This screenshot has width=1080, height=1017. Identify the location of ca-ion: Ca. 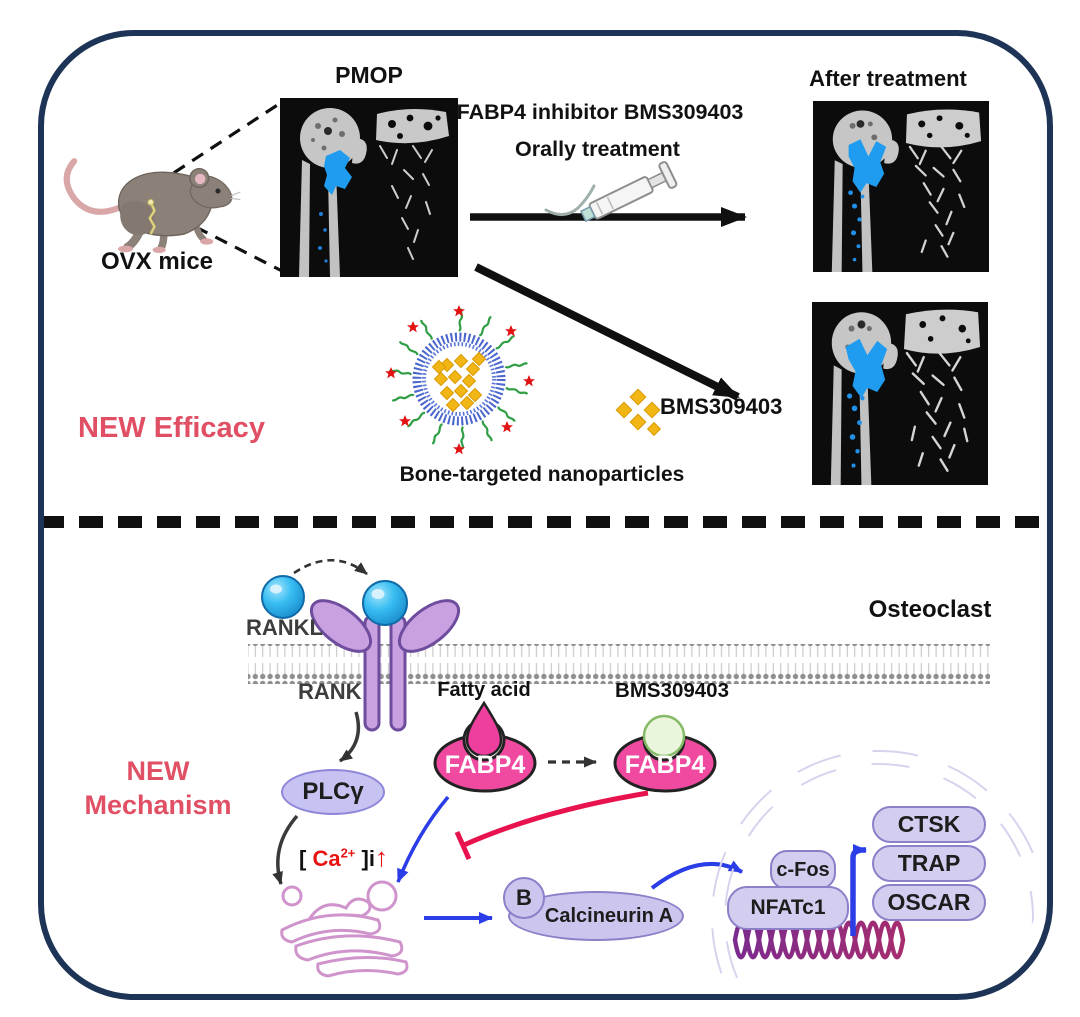
(326, 858).